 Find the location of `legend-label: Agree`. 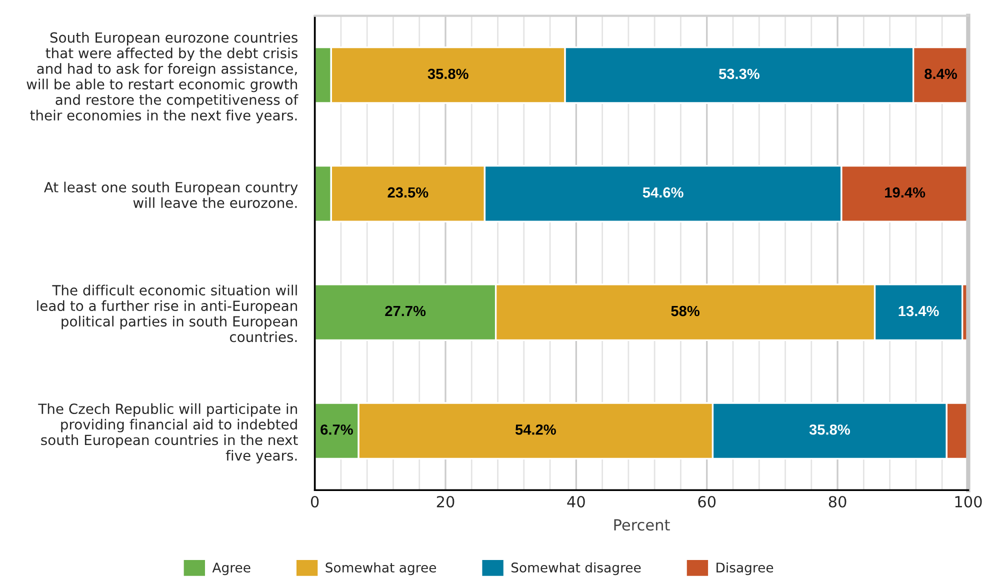

legend-label: Agree is located at coordinates (231, 569).